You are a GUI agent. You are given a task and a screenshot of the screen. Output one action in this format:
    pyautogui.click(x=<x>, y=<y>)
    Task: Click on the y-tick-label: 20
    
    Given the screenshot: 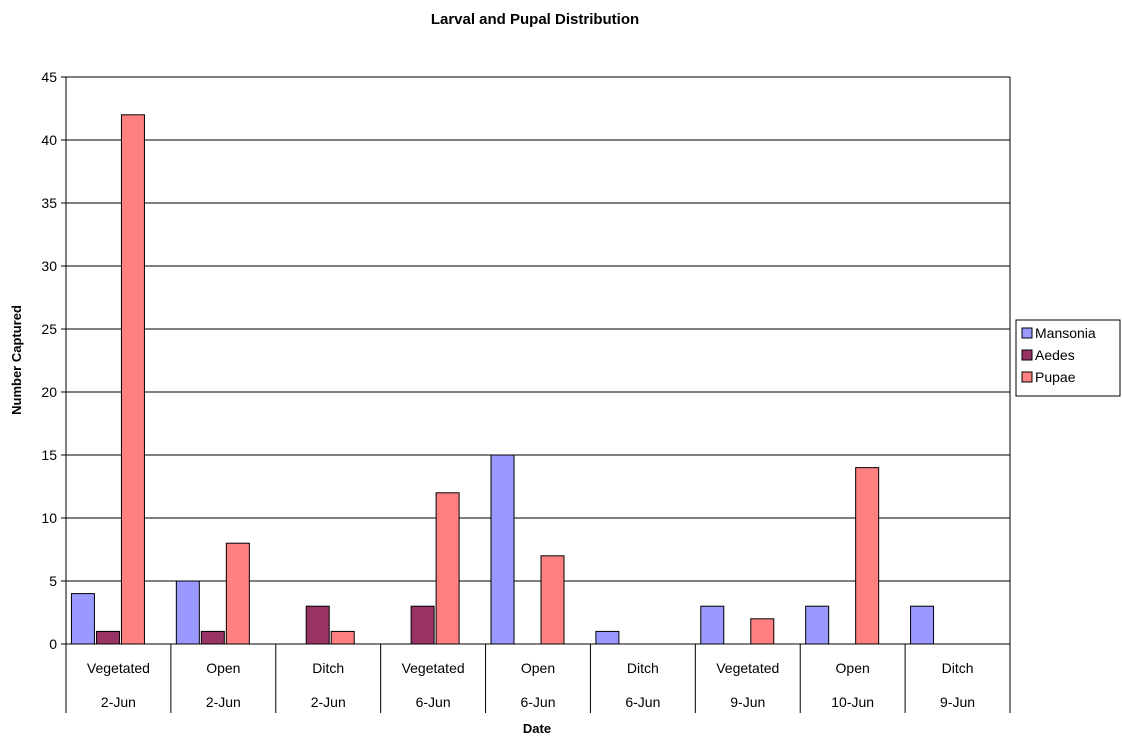 What is the action you would take?
    pyautogui.click(x=49, y=392)
    